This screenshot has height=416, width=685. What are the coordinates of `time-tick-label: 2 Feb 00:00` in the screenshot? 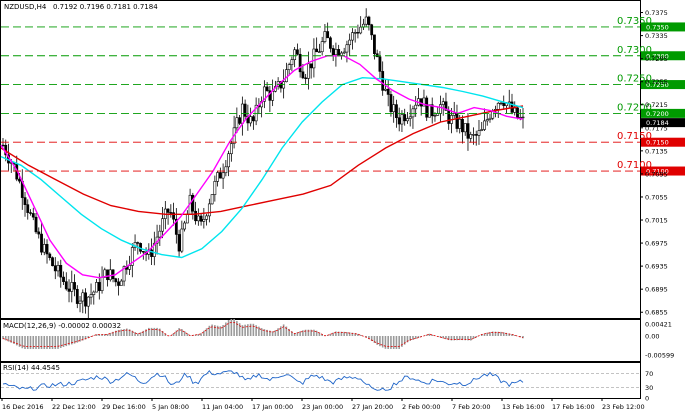 It's located at (421, 407).